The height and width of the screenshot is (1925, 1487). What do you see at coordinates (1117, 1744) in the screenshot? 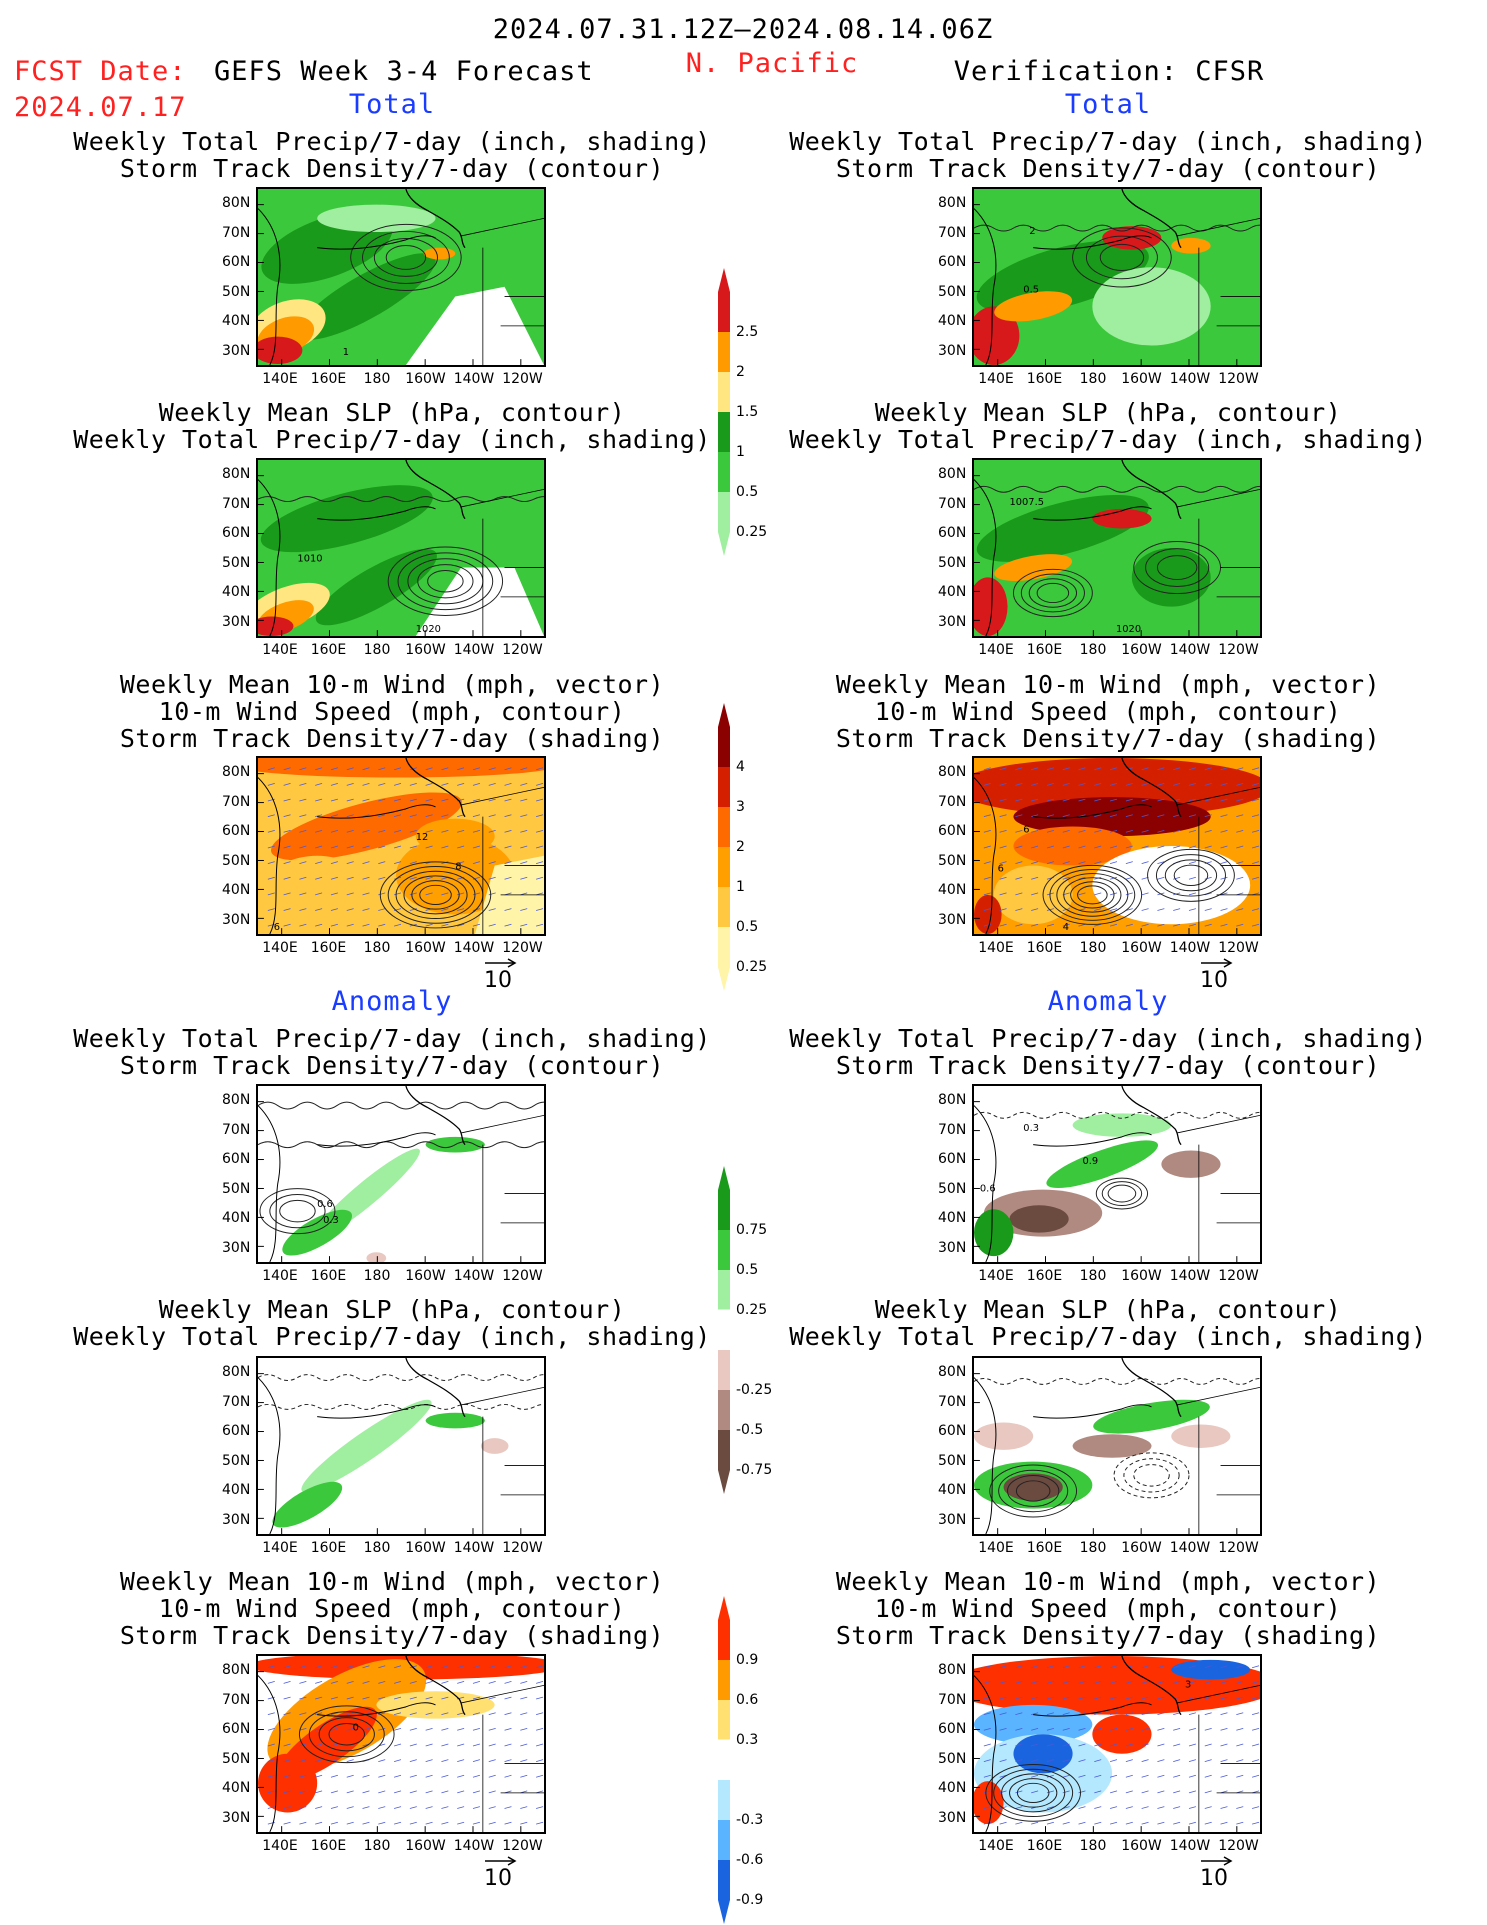
I see `map-graphic: 3` at bounding box center [1117, 1744].